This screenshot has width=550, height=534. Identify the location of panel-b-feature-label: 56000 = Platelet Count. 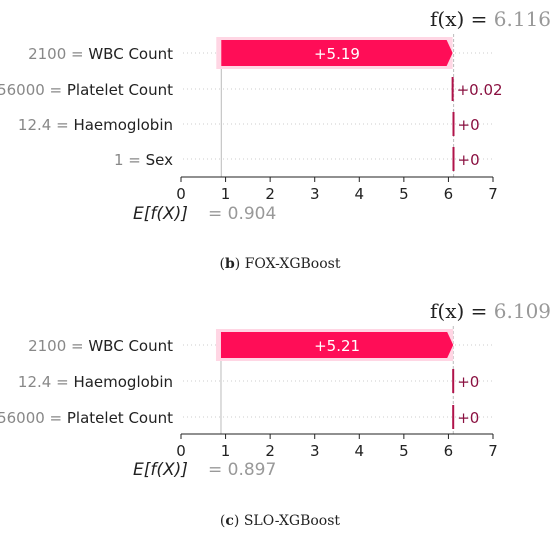
(86, 90).